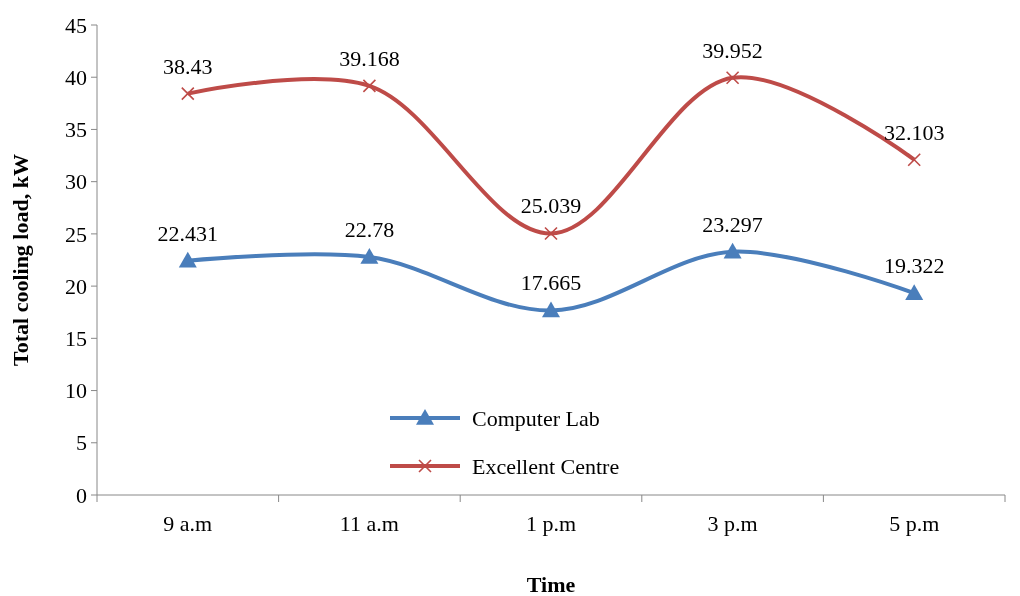 The width and height of the screenshot is (1020, 596). What do you see at coordinates (76, 234) in the screenshot?
I see `y-tick-label: 25` at bounding box center [76, 234].